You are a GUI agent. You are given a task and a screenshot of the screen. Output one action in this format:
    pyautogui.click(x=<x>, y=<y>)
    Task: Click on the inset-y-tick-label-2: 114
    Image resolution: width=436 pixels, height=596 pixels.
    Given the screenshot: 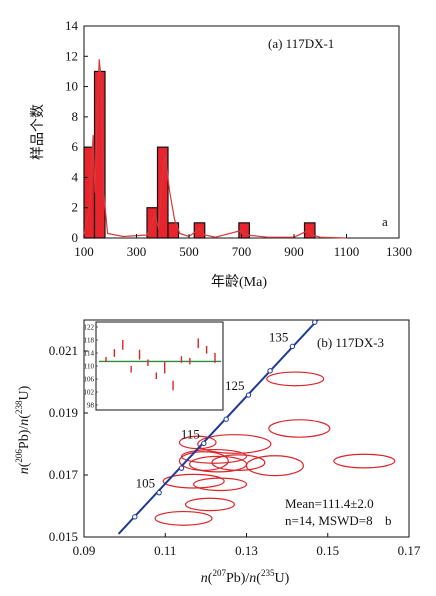 What is the action you would take?
    pyautogui.click(x=89, y=354)
    